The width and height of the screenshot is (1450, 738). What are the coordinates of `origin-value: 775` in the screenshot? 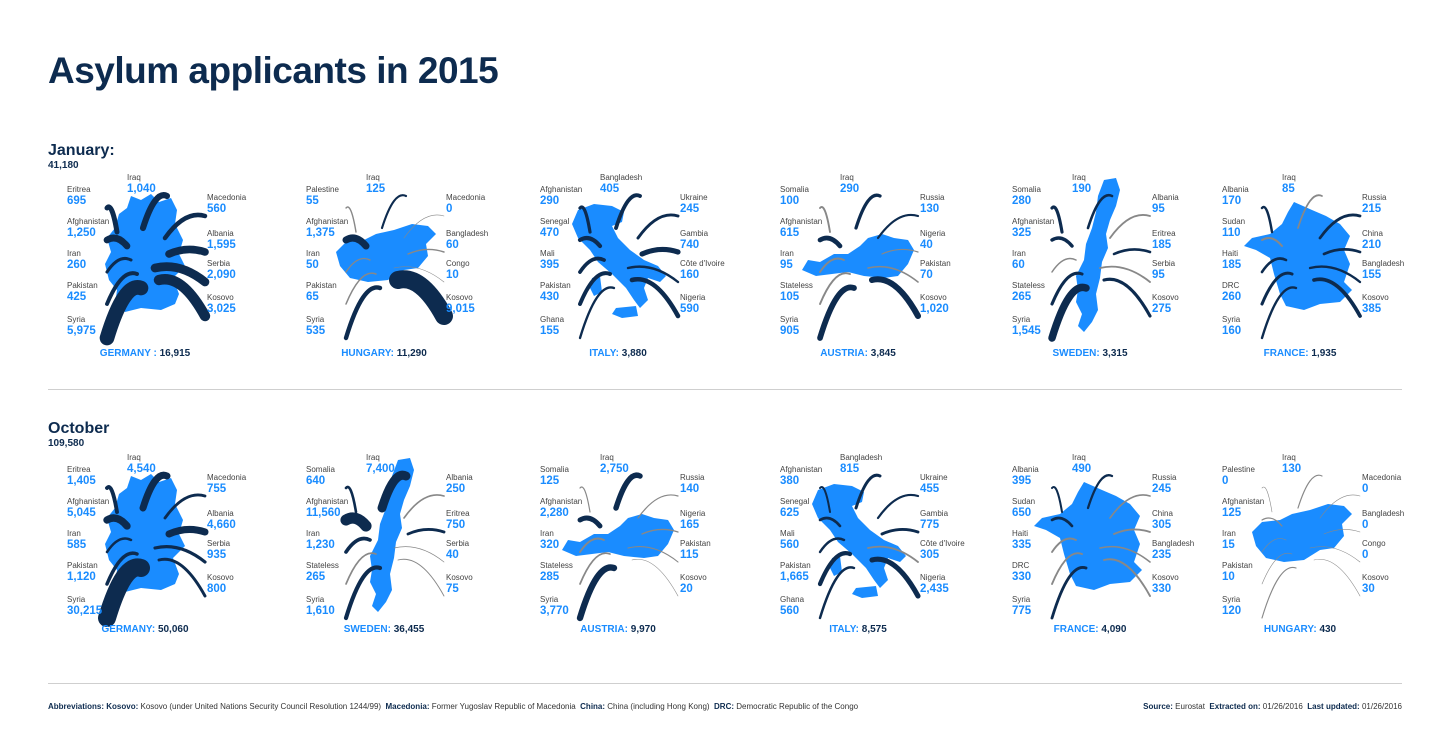 It's located at (1022, 611).